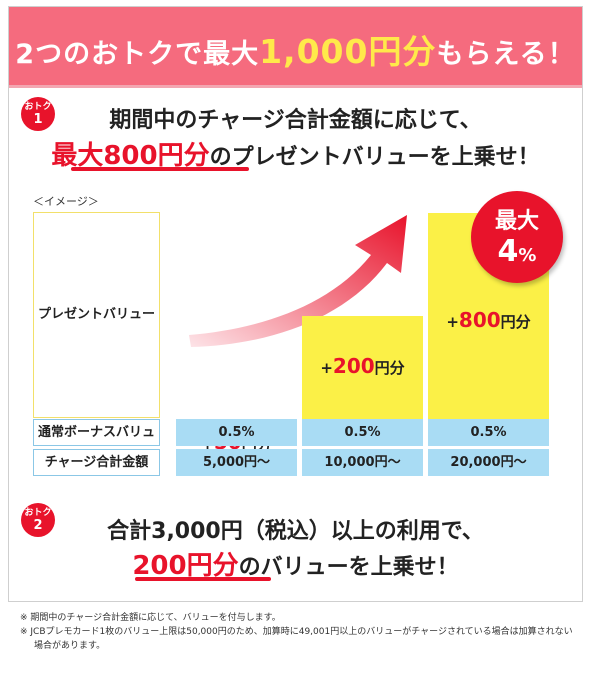  What do you see at coordinates (516, 221) in the screenshot?
I see `max-rate-label: 最大` at bounding box center [516, 221].